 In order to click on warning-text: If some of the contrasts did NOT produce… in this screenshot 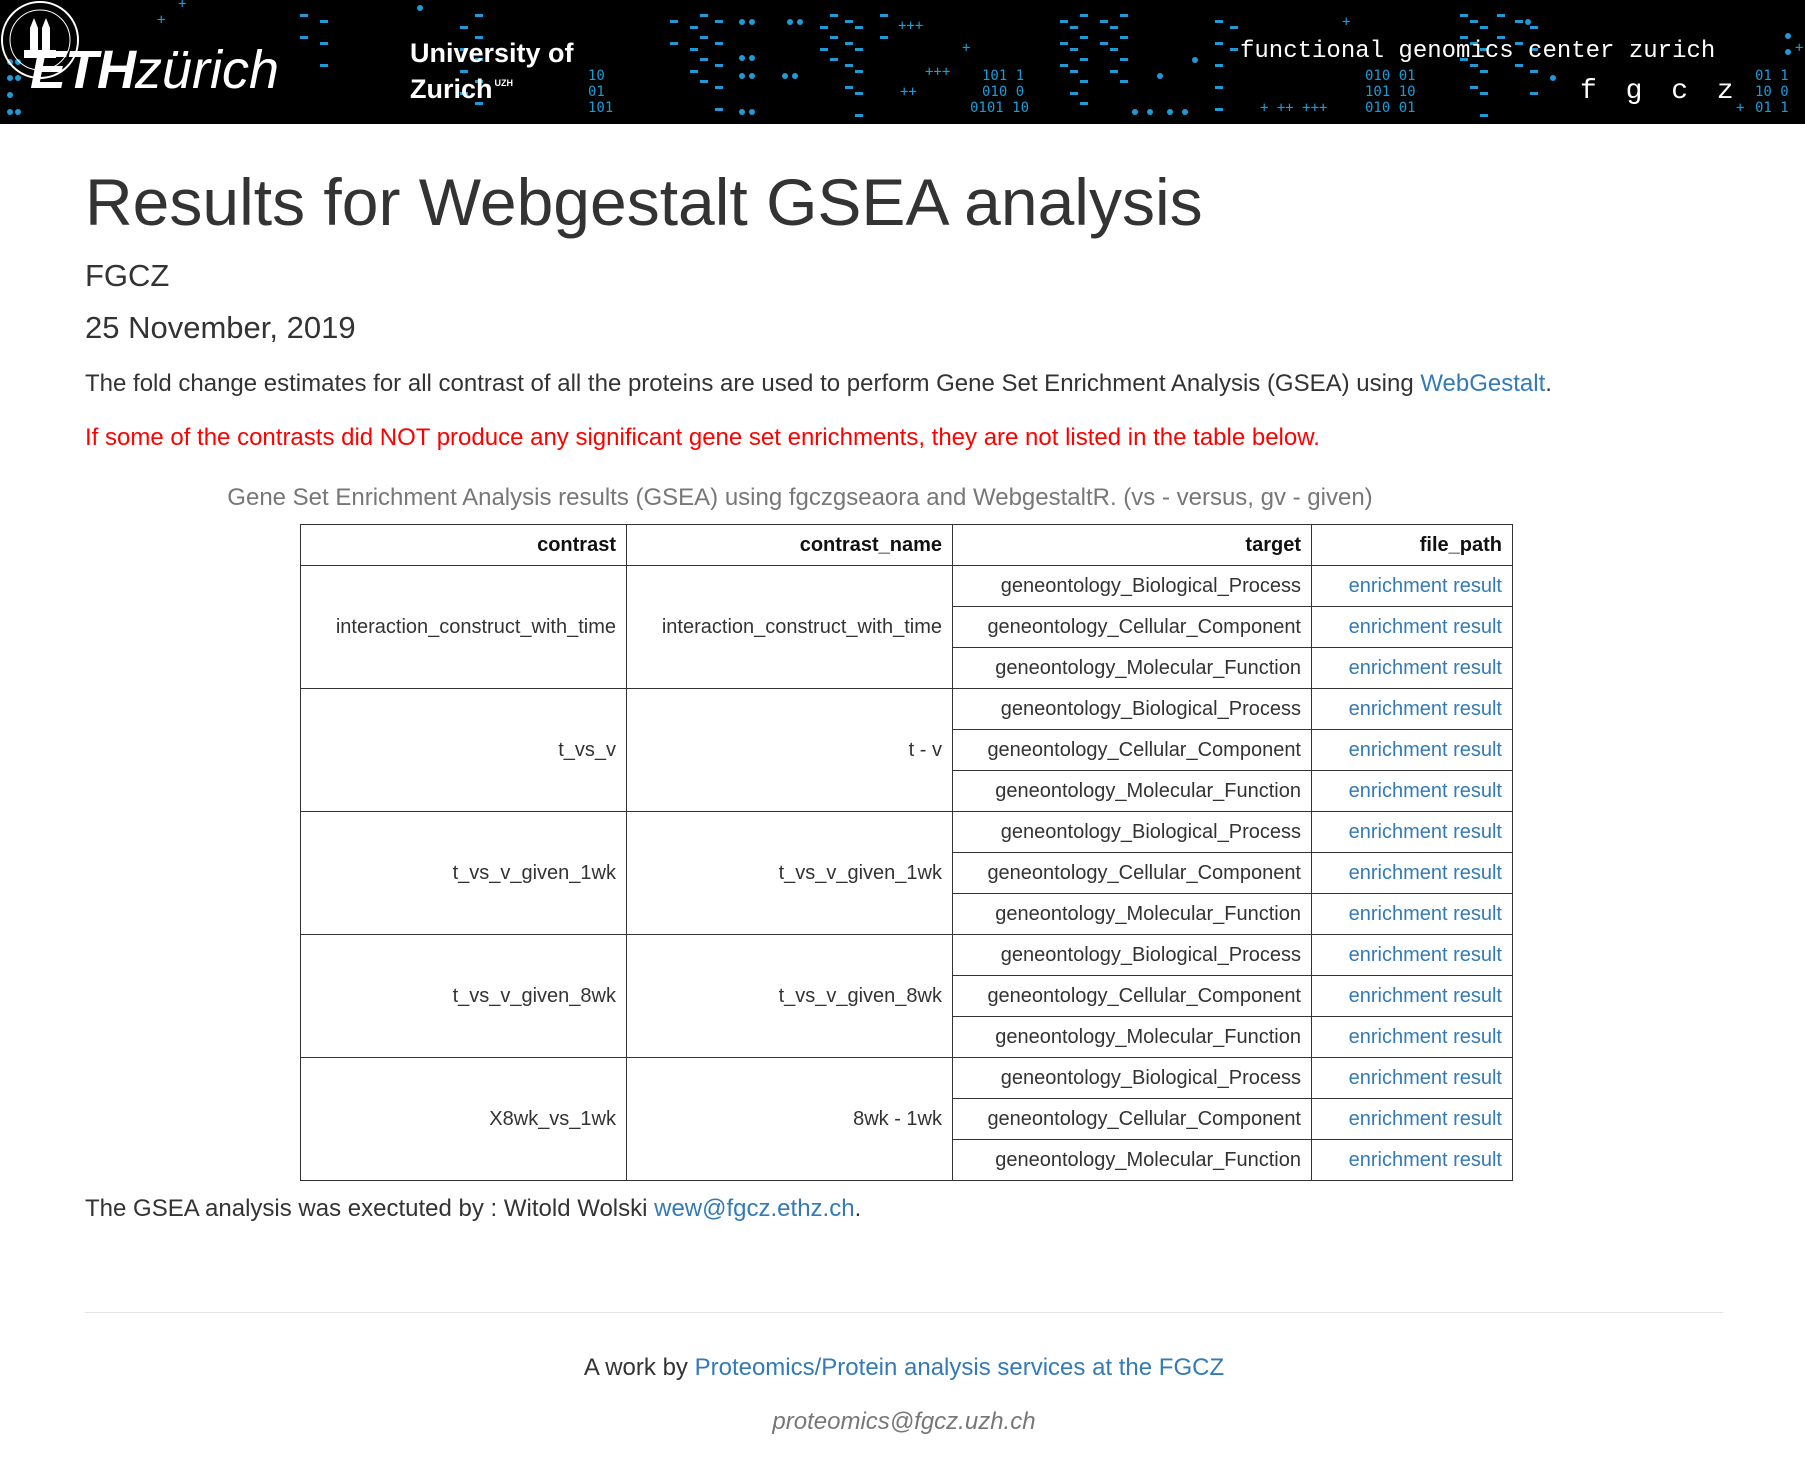, I will do `click(702, 437)`.